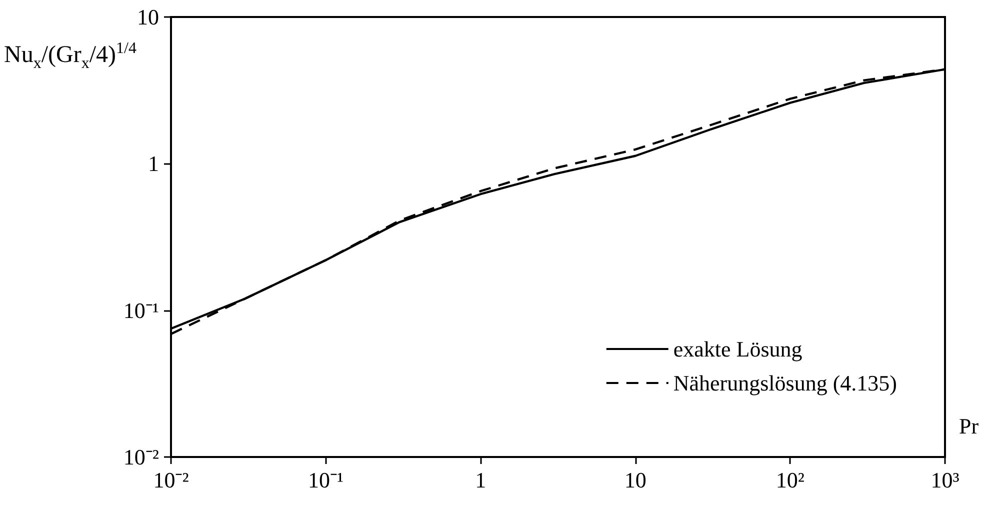 The image size is (982, 509). I want to click on y-axis-title: Nu$_{x}$/(Gr$_{x}$/4)$^{1/4}$, so click(70, 56).